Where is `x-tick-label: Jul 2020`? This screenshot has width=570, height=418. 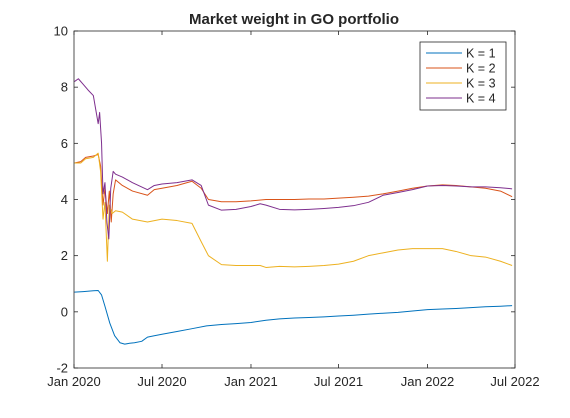
x-tick-label: Jul 2020 is located at coordinates (161, 381).